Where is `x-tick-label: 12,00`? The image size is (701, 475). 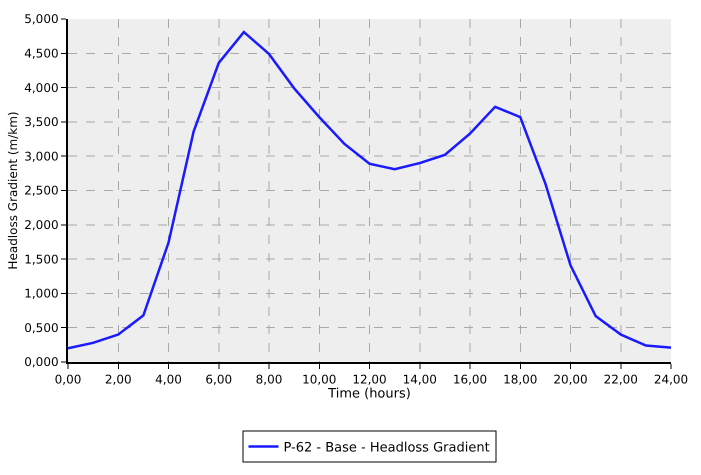 x-tick-label: 12,00 is located at coordinates (369, 379).